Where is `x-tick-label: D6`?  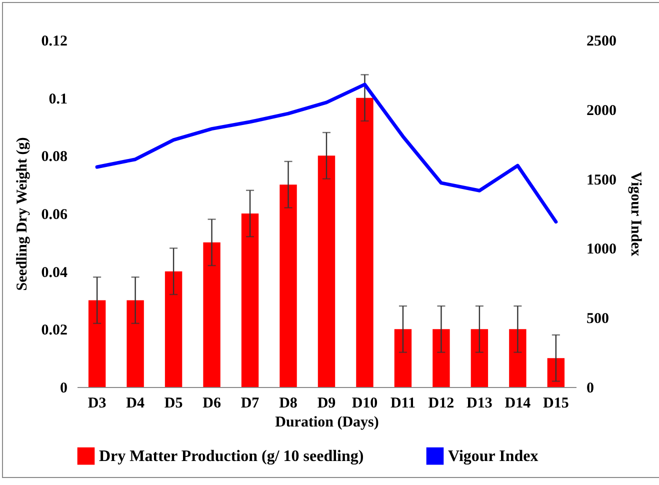
x-tick-label: D6 is located at coordinates (212, 404).